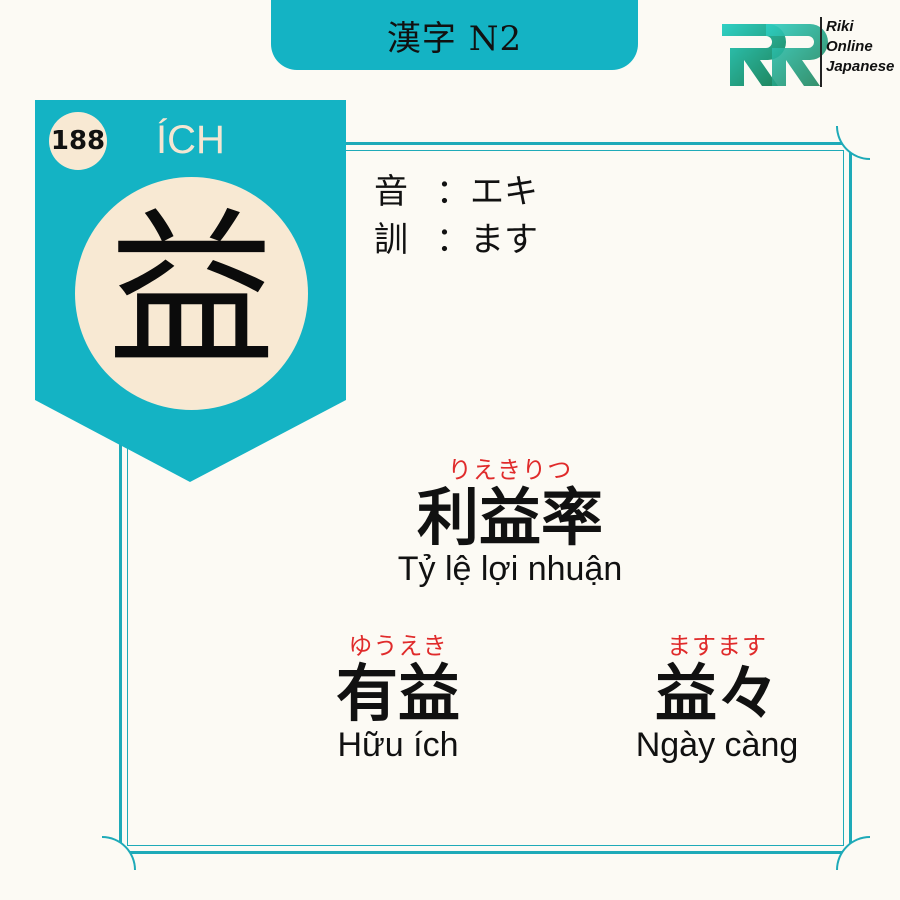 The width and height of the screenshot is (900, 900). Describe the element at coordinates (487, 192) in the screenshot. I see `on-reading-value: ：エキ` at that location.